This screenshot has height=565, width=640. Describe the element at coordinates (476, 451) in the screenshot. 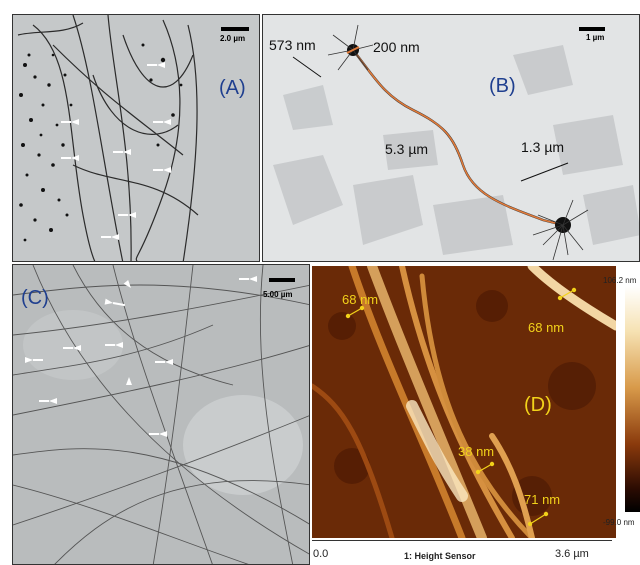

I see `panel-d-label-38: 38 nm` at that location.